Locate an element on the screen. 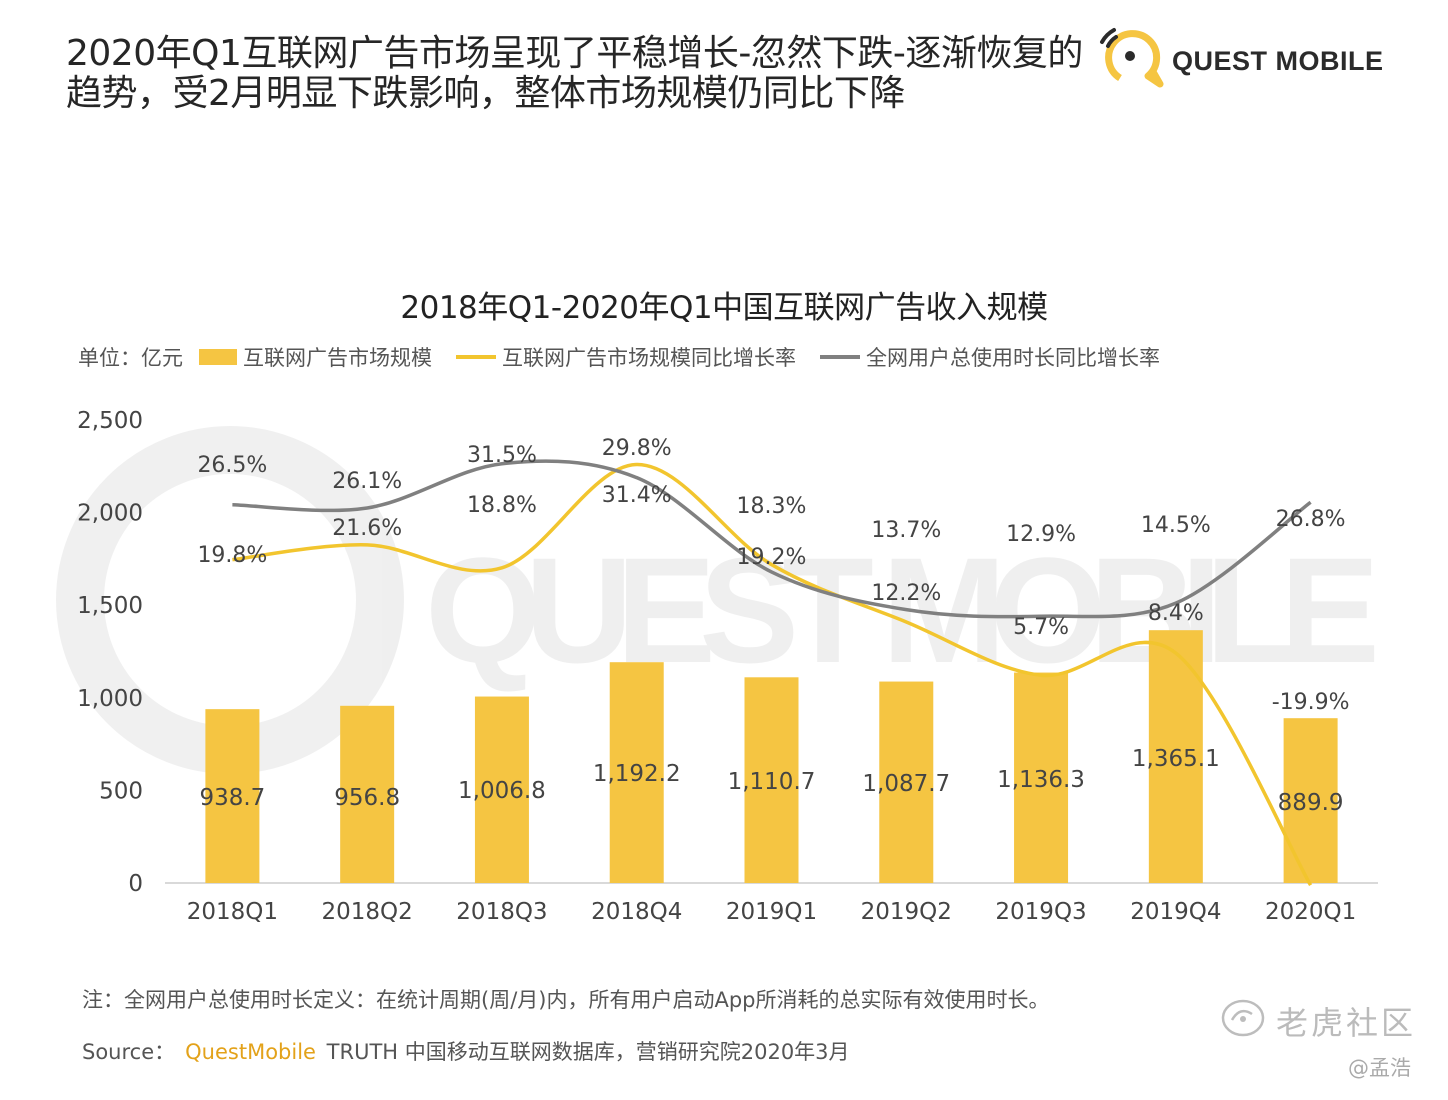  community-name: 老虎社区 is located at coordinates (1346, 1023).